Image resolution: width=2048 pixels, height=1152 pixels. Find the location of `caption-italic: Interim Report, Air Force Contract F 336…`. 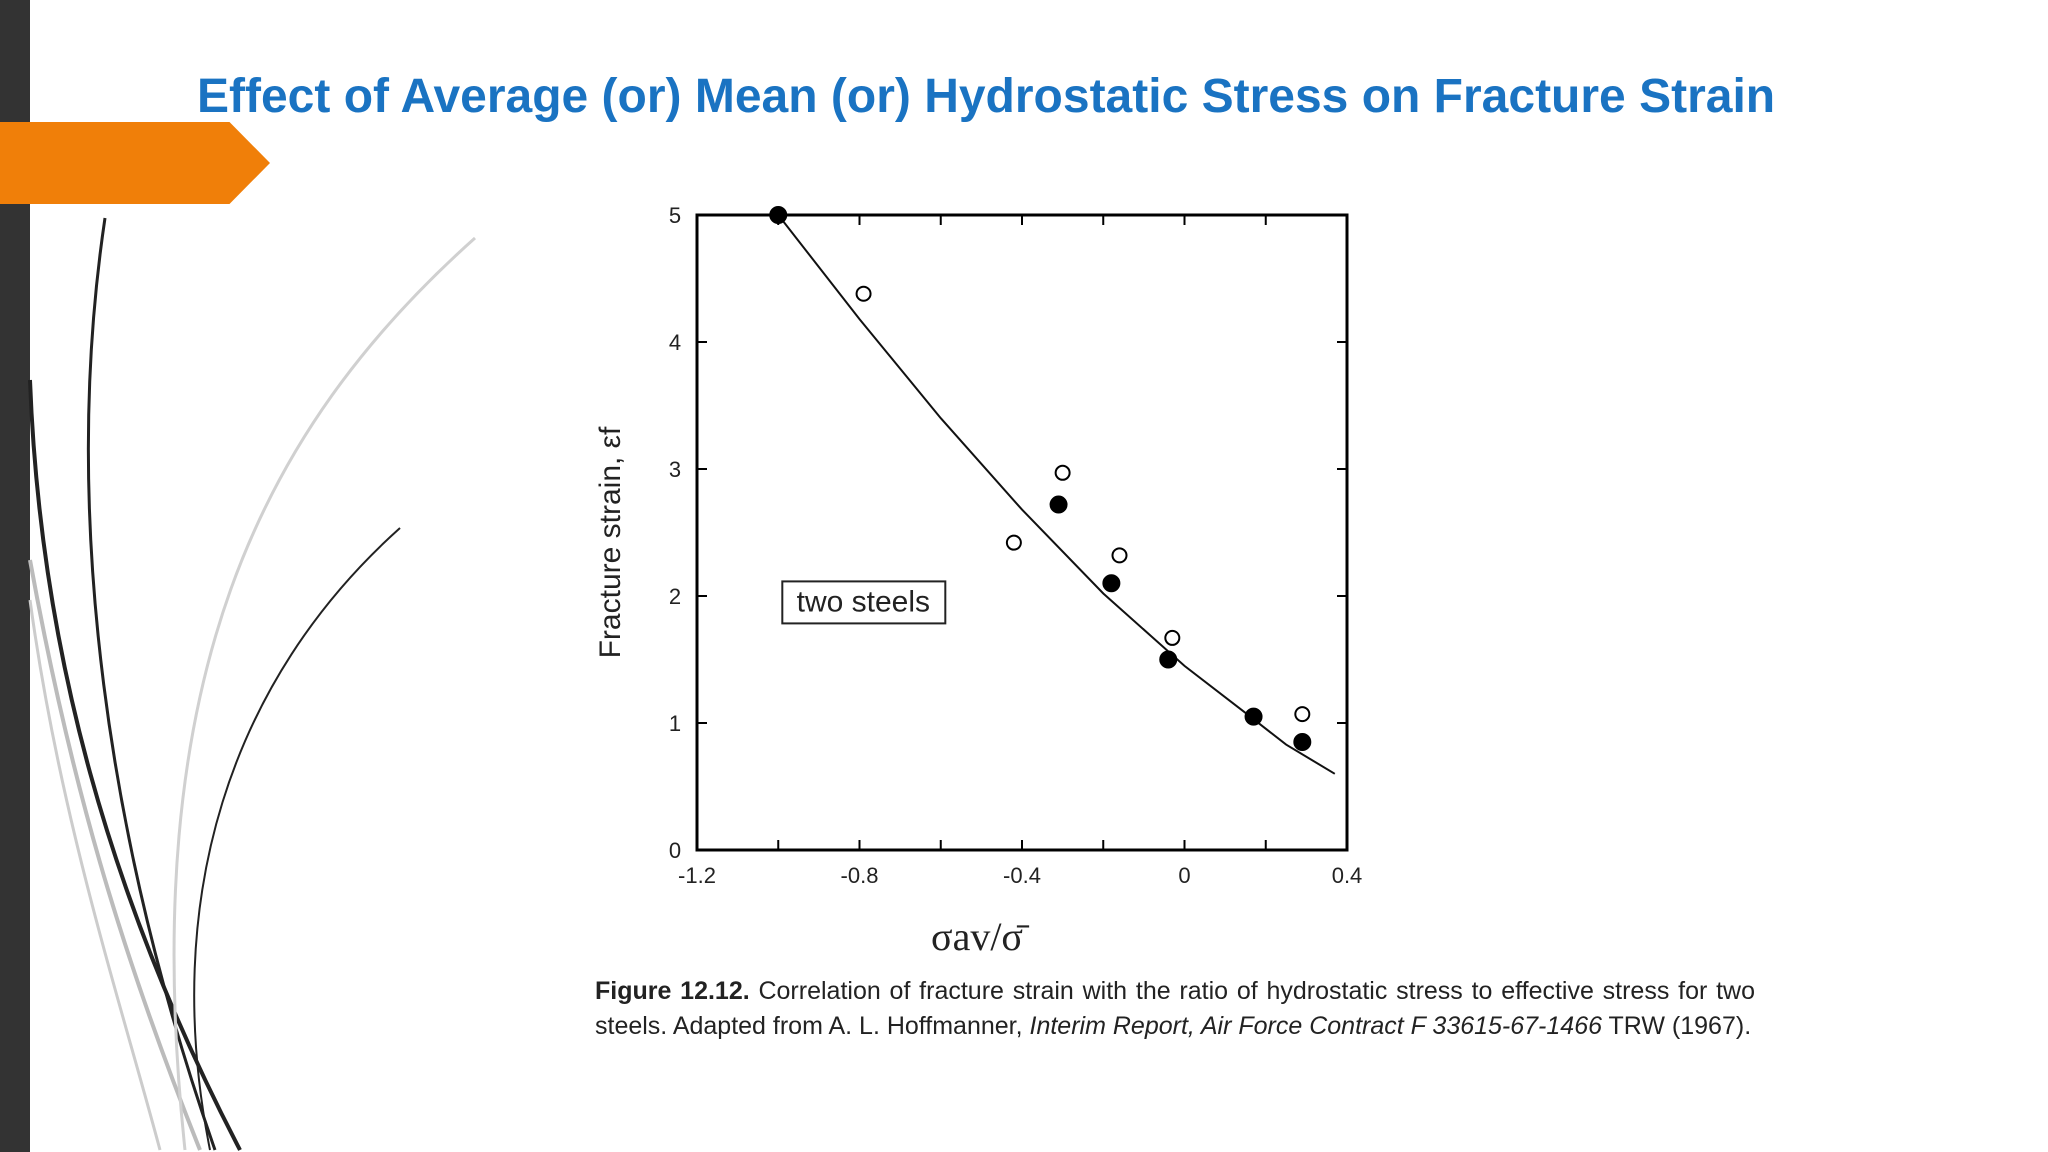

caption-italic: Interim Report, Air Force Contract F 336… is located at coordinates (1316, 1026).